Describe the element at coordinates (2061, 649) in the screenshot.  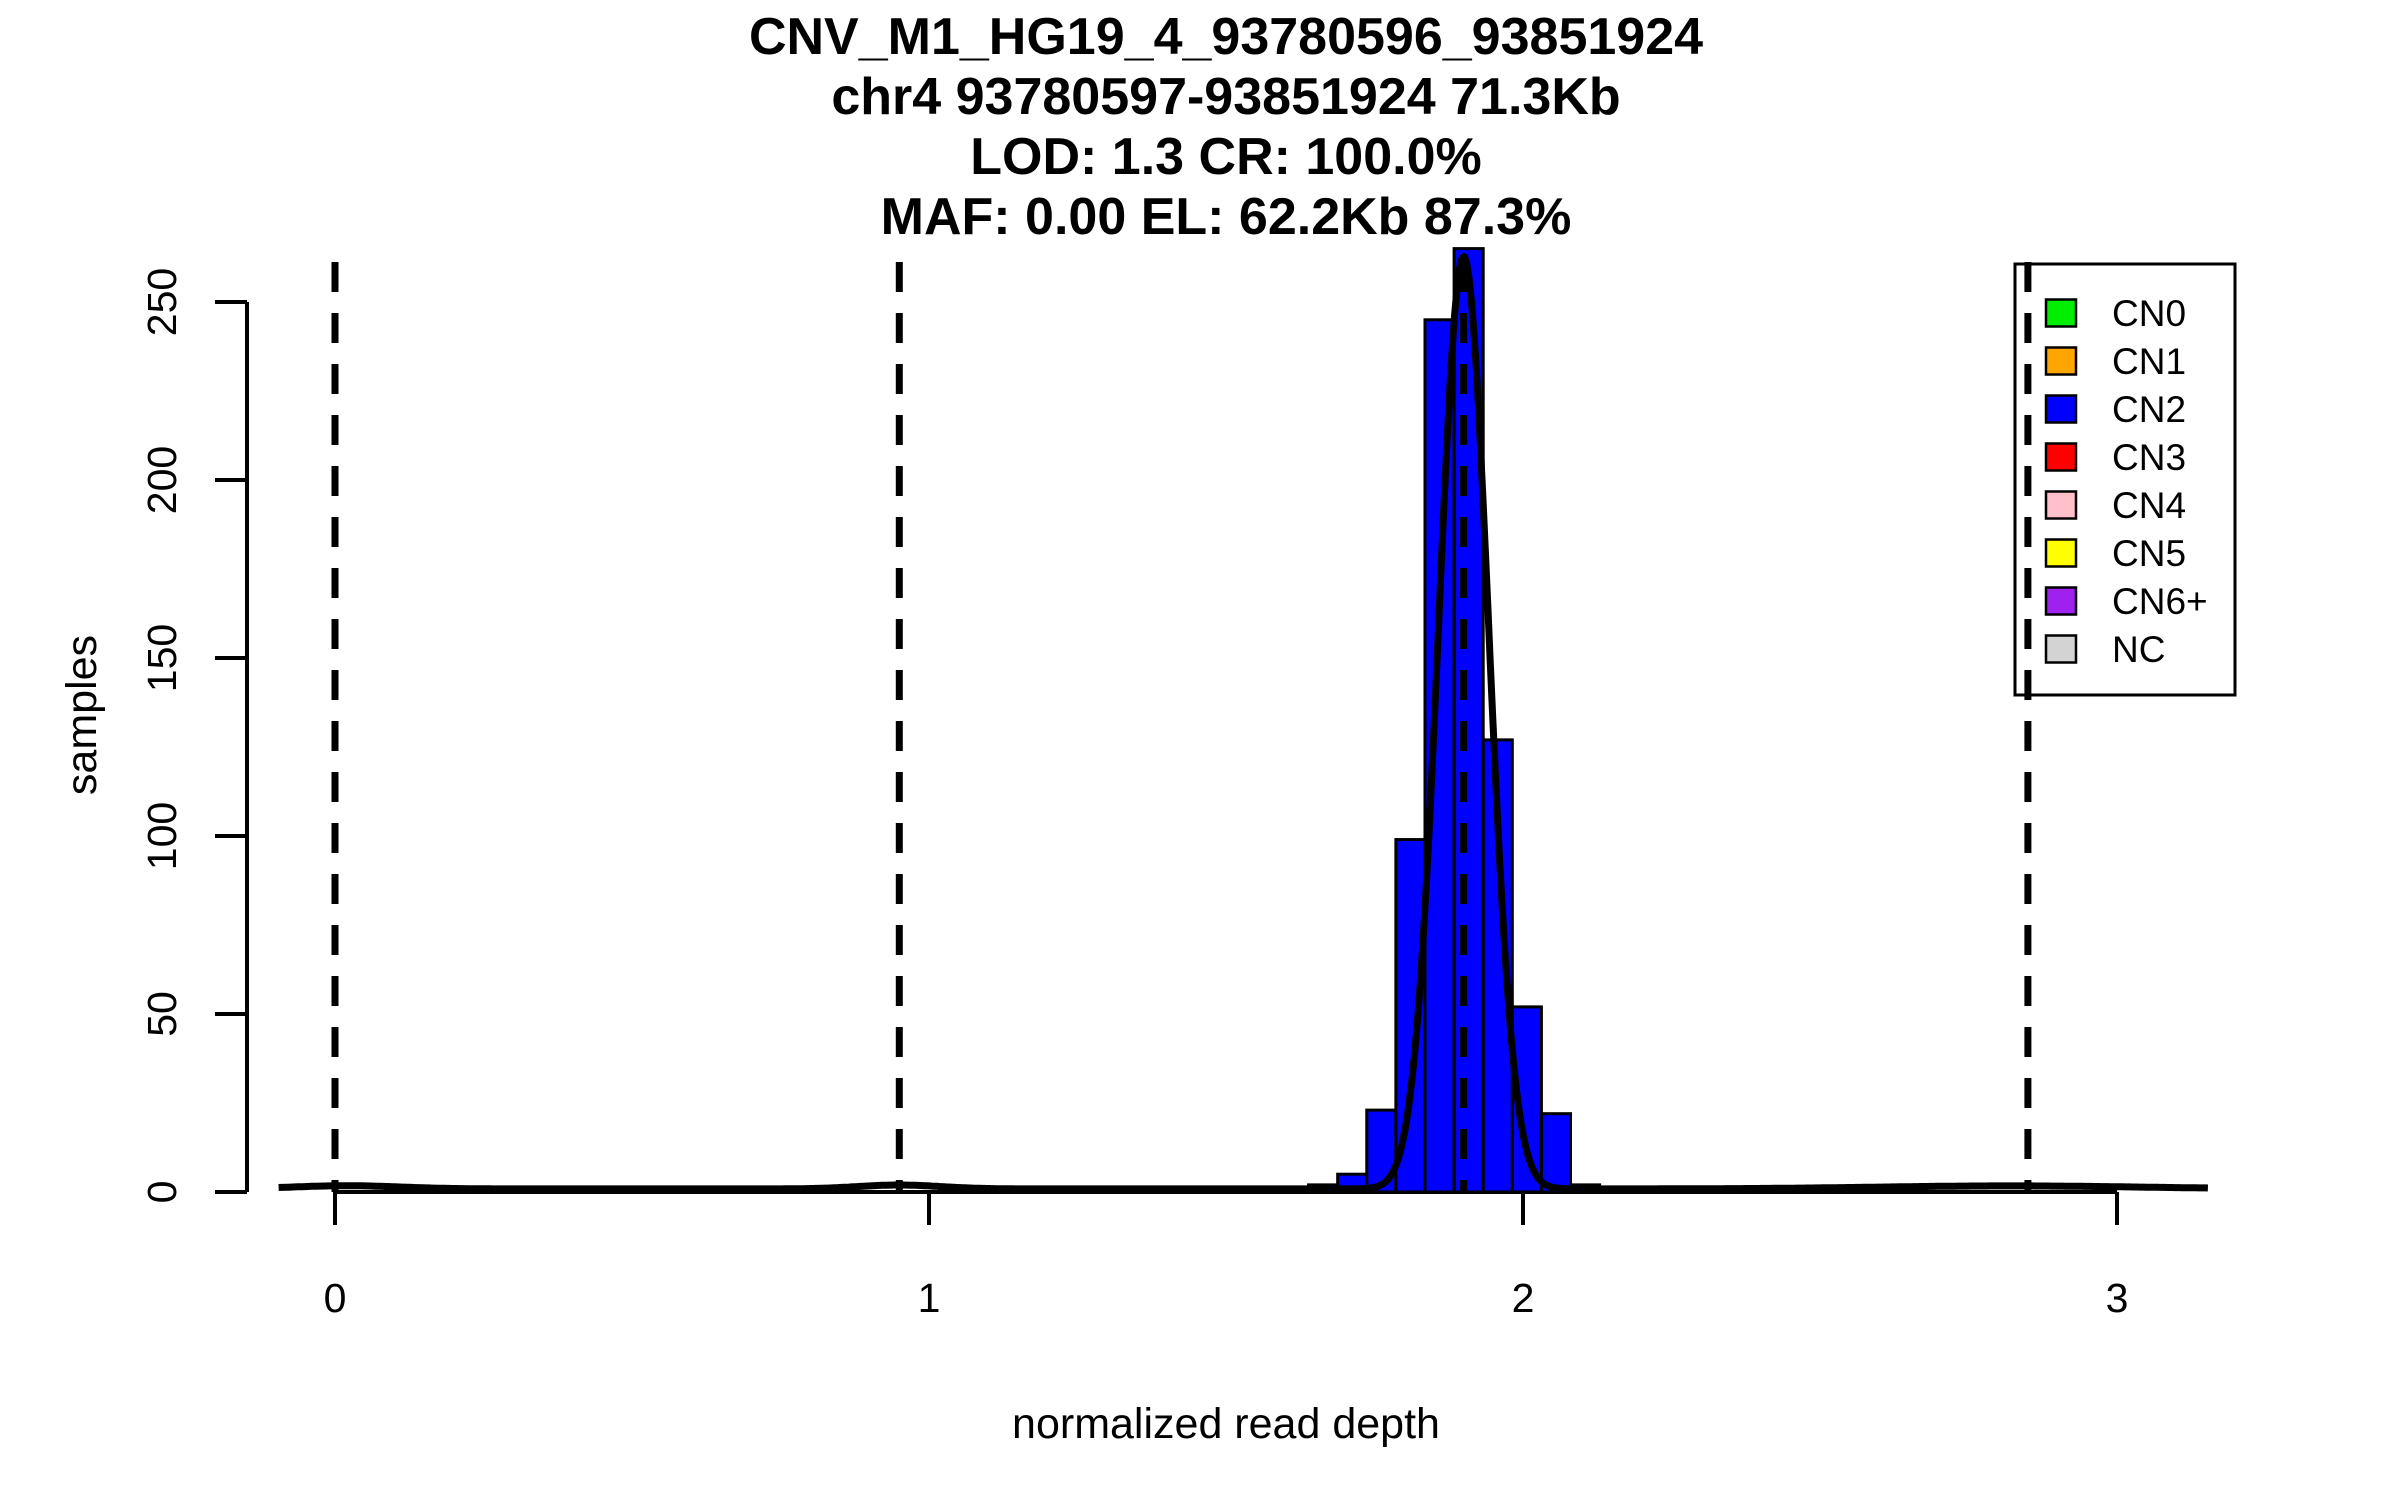
I see `legend-swatch-nc` at that location.